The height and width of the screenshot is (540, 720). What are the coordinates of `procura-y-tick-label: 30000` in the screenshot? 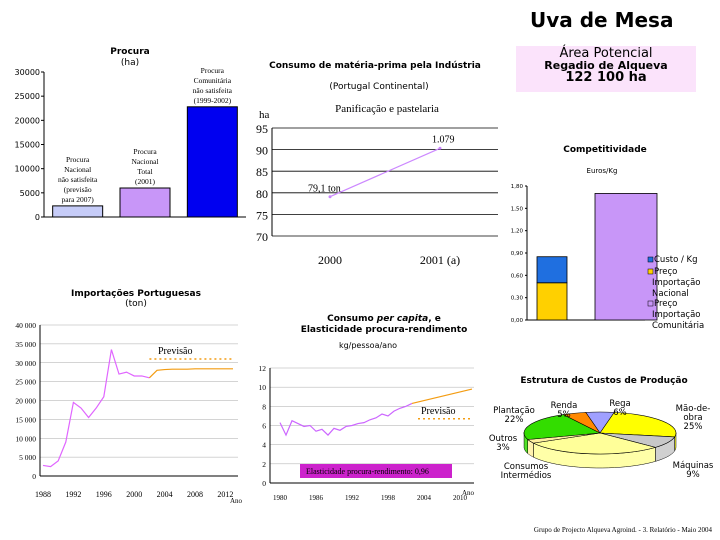 It's located at (27, 72).